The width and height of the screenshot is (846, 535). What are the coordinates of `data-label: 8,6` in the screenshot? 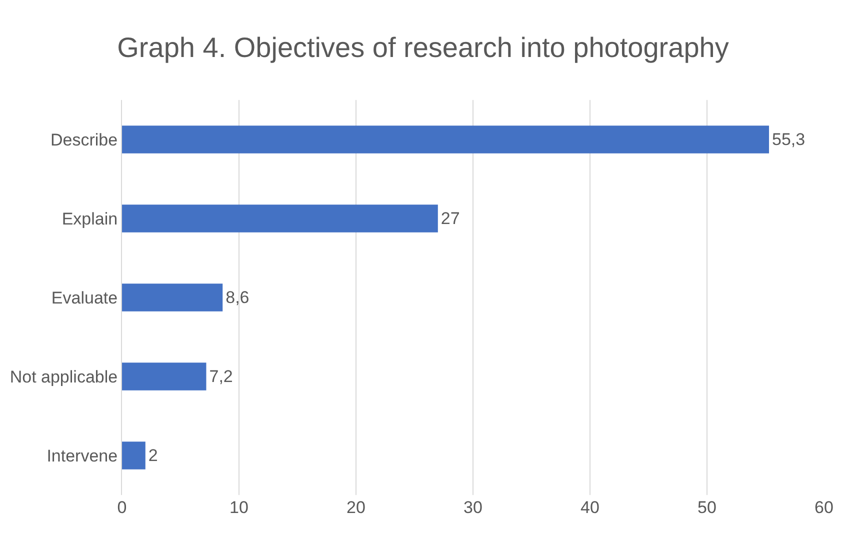 It's located at (238, 298).